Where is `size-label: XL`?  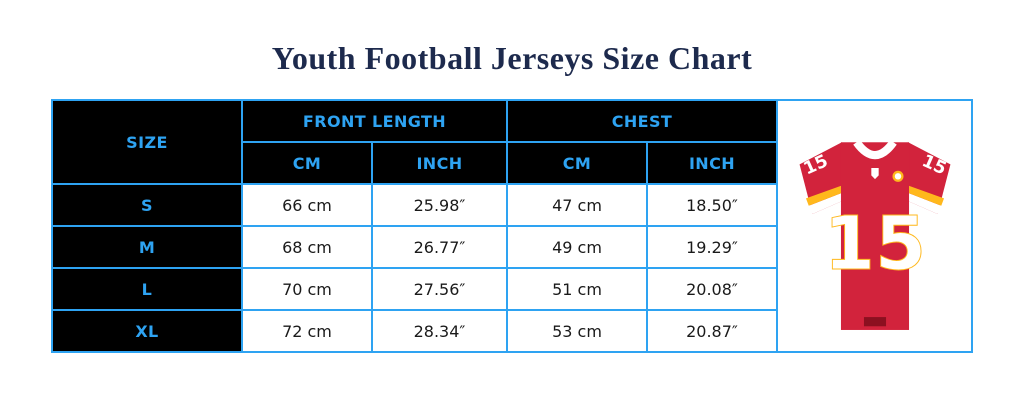 size-label: XL is located at coordinates (146, 331).